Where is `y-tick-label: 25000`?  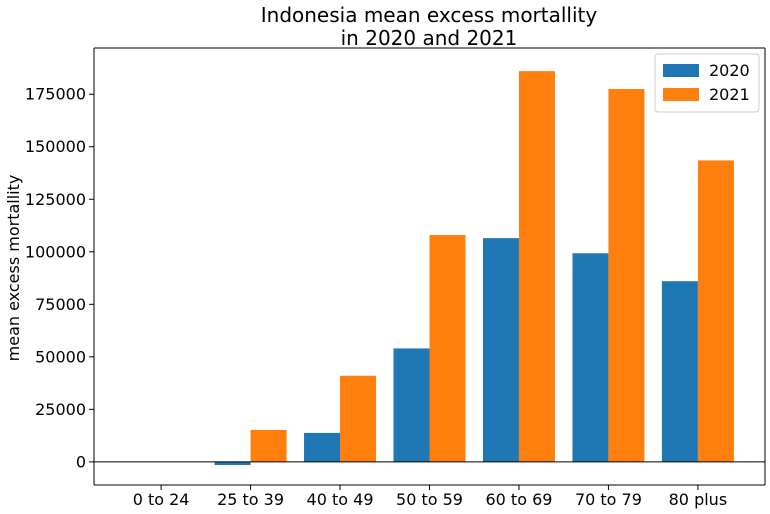
y-tick-label: 25000 is located at coordinates (60, 409).